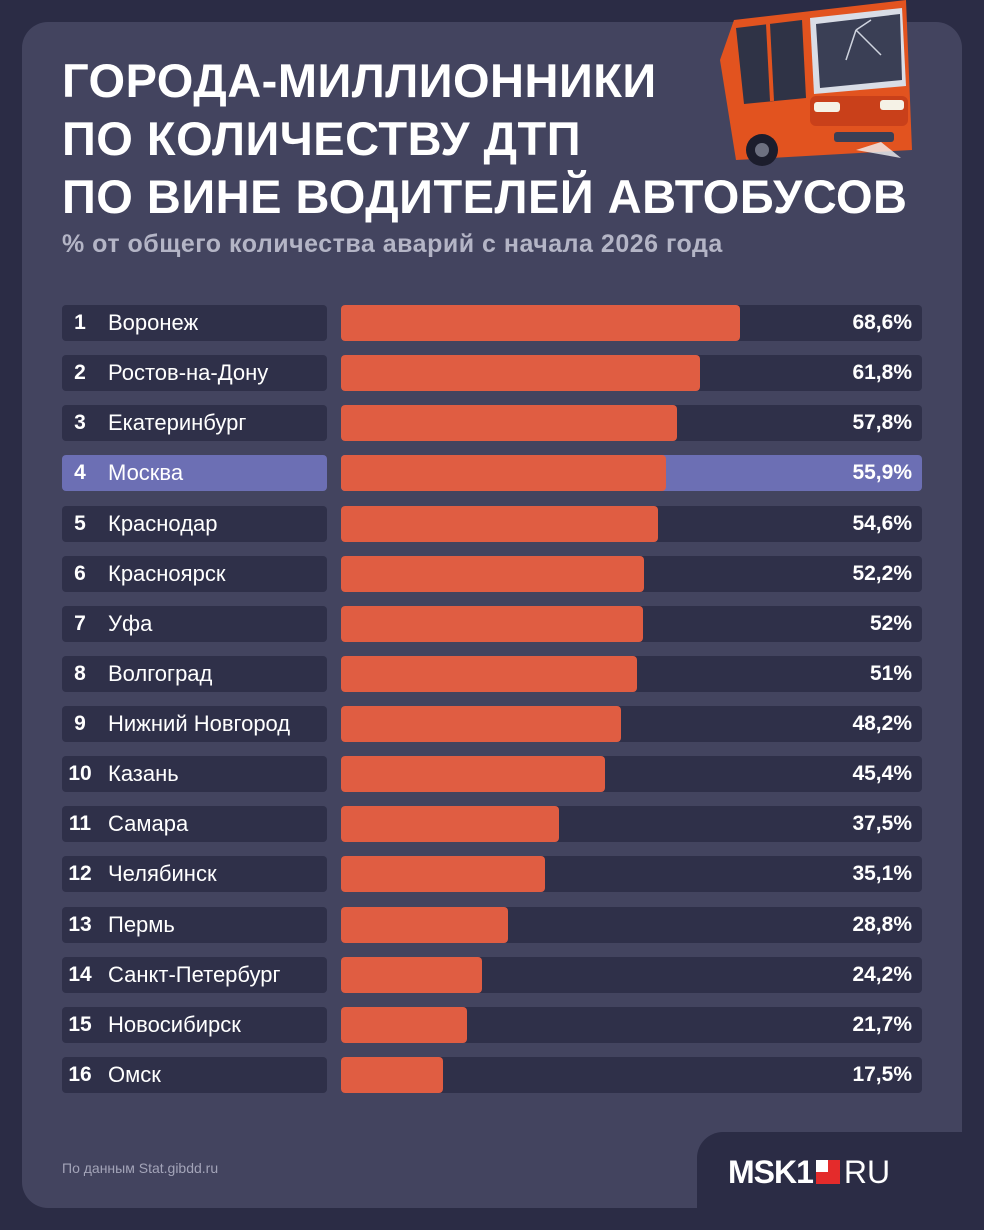 This screenshot has width=984, height=1230. Describe the element at coordinates (882, 523) in the screenshot. I see `value-label: 54,6%` at that location.